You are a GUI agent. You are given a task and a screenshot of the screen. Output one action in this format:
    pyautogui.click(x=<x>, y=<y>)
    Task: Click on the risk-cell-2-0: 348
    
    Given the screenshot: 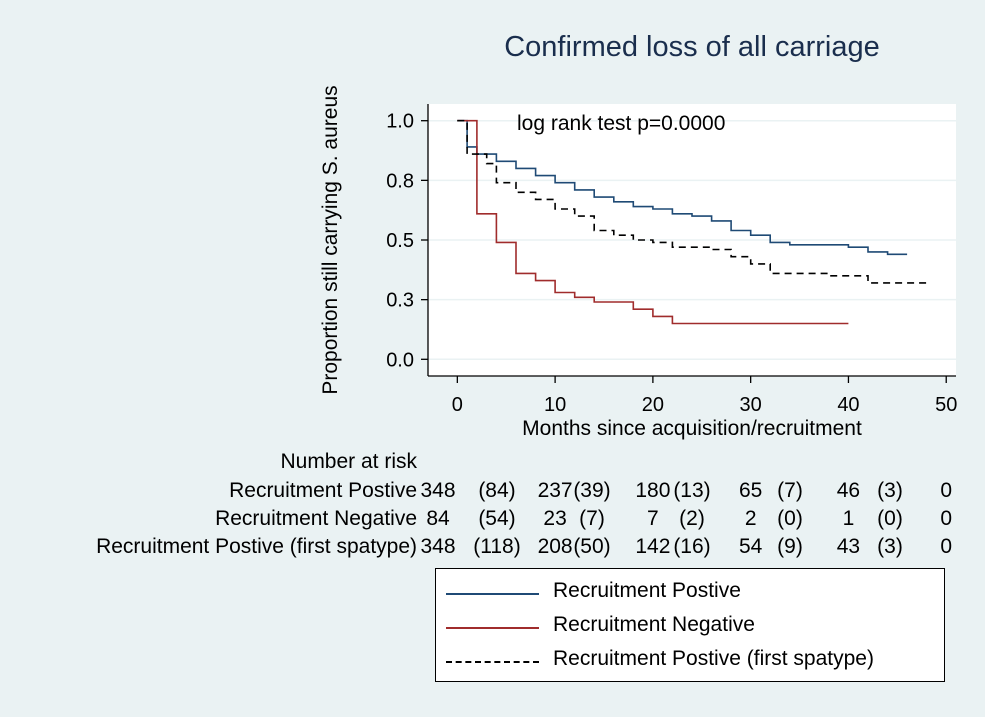 What is the action you would take?
    pyautogui.click(x=437, y=546)
    